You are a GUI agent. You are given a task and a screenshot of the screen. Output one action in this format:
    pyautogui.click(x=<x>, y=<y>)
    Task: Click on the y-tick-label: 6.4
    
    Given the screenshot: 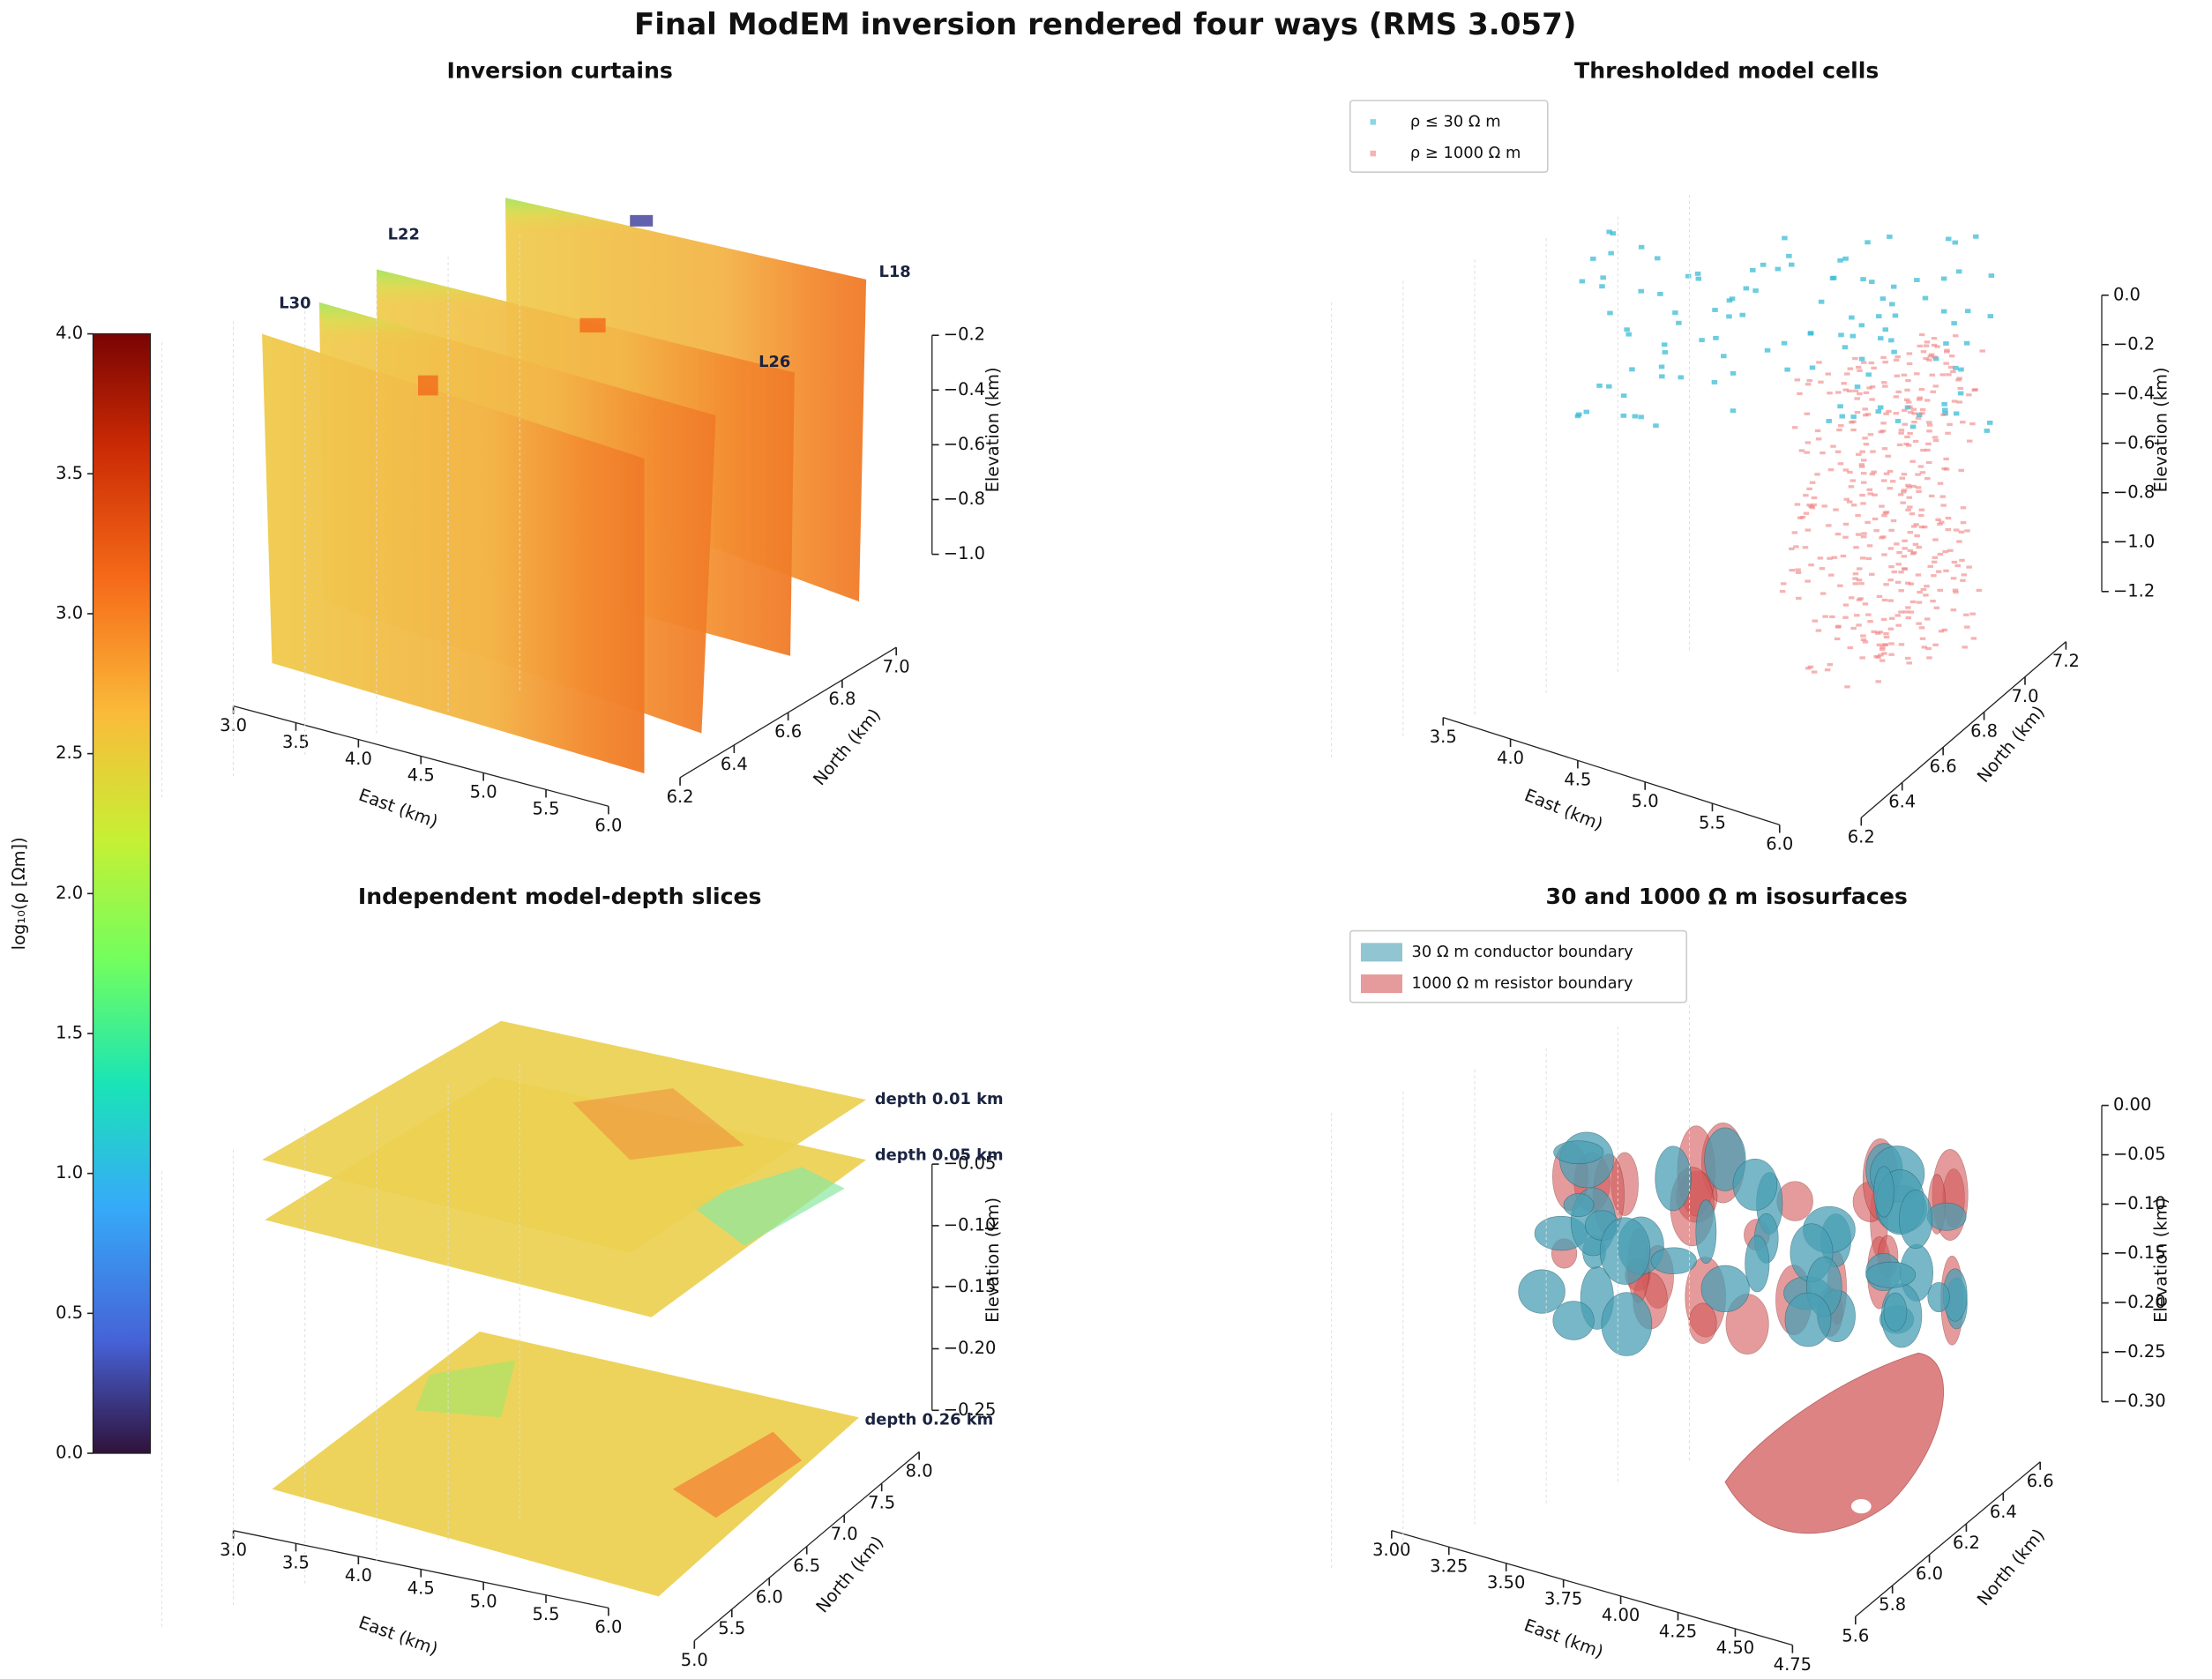 What is the action you would take?
    pyautogui.click(x=734, y=764)
    